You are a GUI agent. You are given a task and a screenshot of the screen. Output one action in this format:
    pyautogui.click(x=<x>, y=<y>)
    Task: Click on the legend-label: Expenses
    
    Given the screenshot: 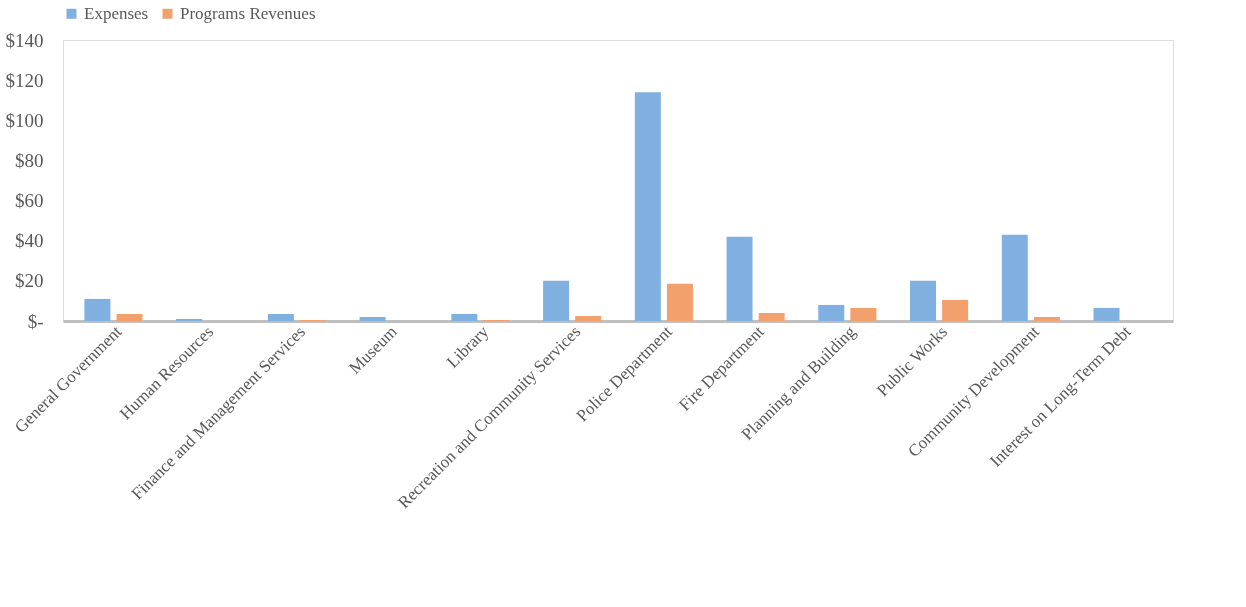 What is the action you would take?
    pyautogui.click(x=116, y=13)
    